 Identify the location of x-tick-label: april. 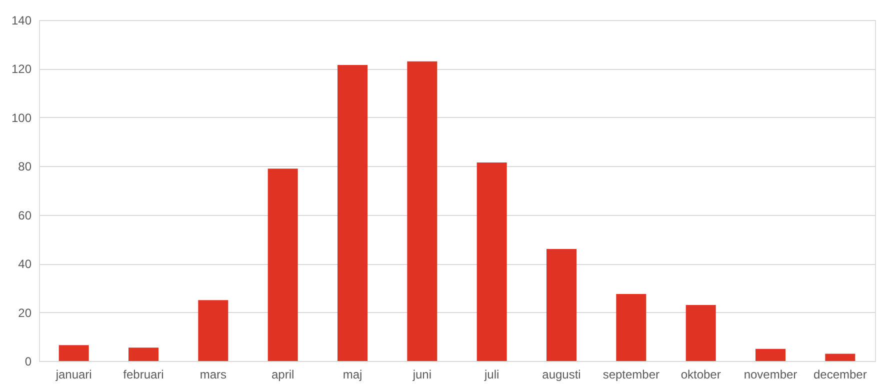
(282, 375).